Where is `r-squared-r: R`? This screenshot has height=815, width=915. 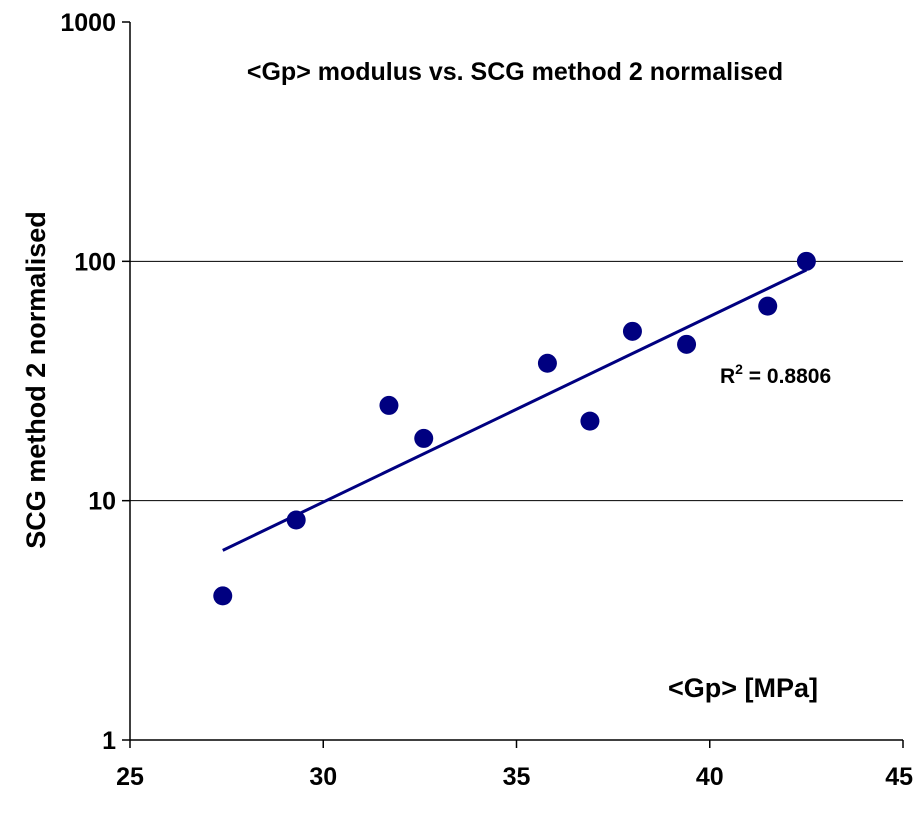 r-squared-r: R is located at coordinates (727, 376).